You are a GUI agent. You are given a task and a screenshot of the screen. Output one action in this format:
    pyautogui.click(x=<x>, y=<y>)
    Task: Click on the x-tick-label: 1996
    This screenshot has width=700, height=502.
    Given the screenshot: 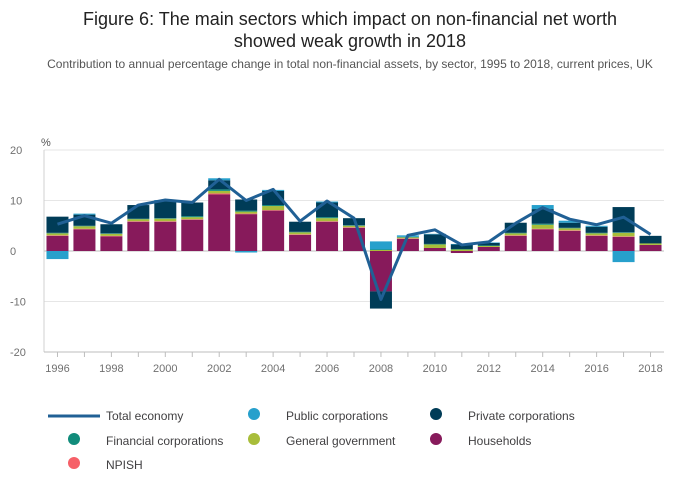 What is the action you would take?
    pyautogui.click(x=57, y=369)
    